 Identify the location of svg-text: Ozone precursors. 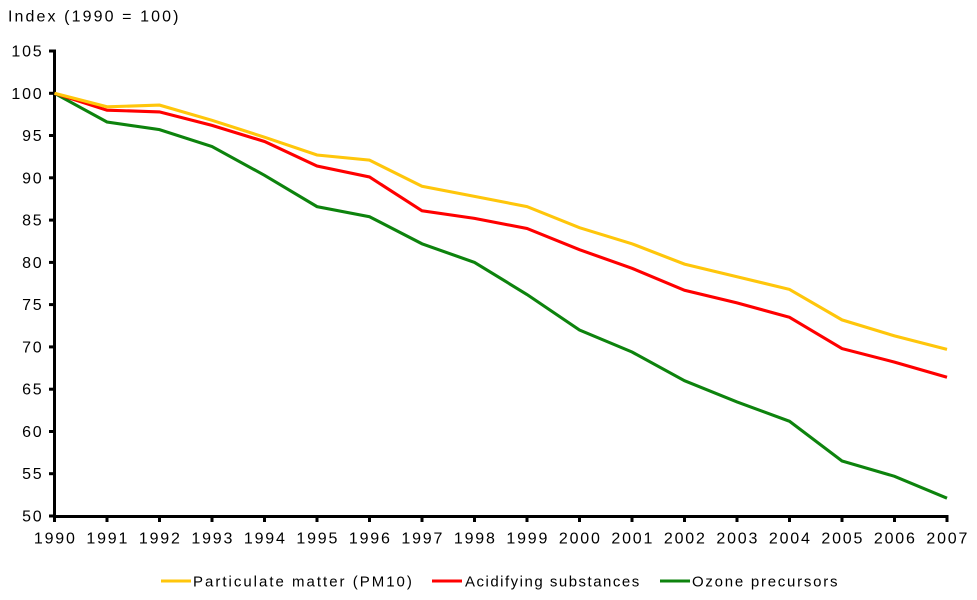
(765, 582).